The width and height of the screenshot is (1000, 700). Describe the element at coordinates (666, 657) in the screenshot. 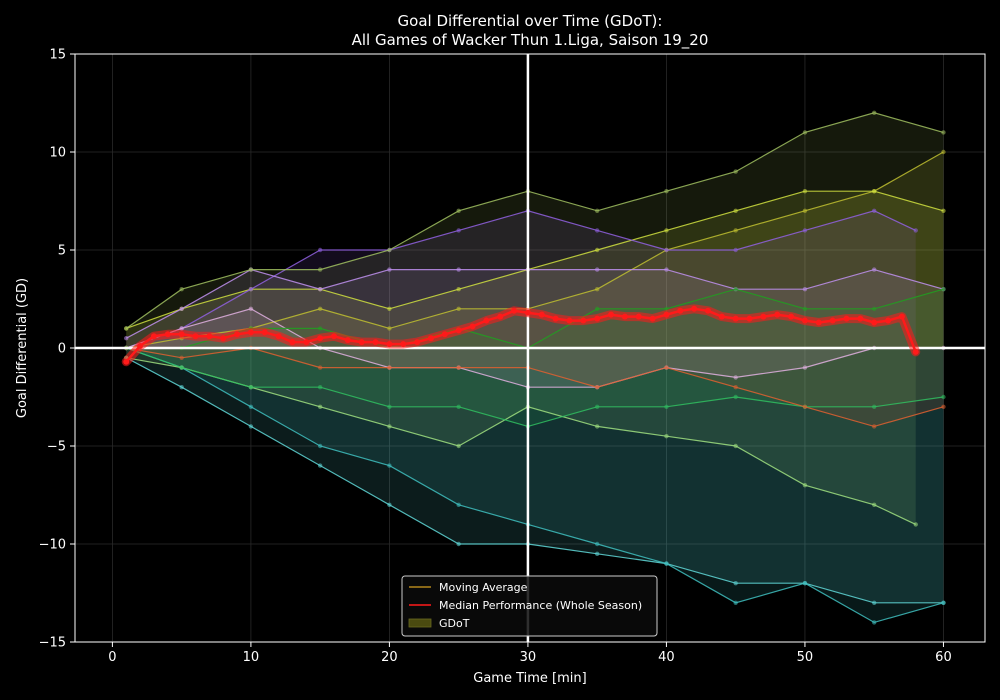

I see `x-tick-label: 40` at that location.